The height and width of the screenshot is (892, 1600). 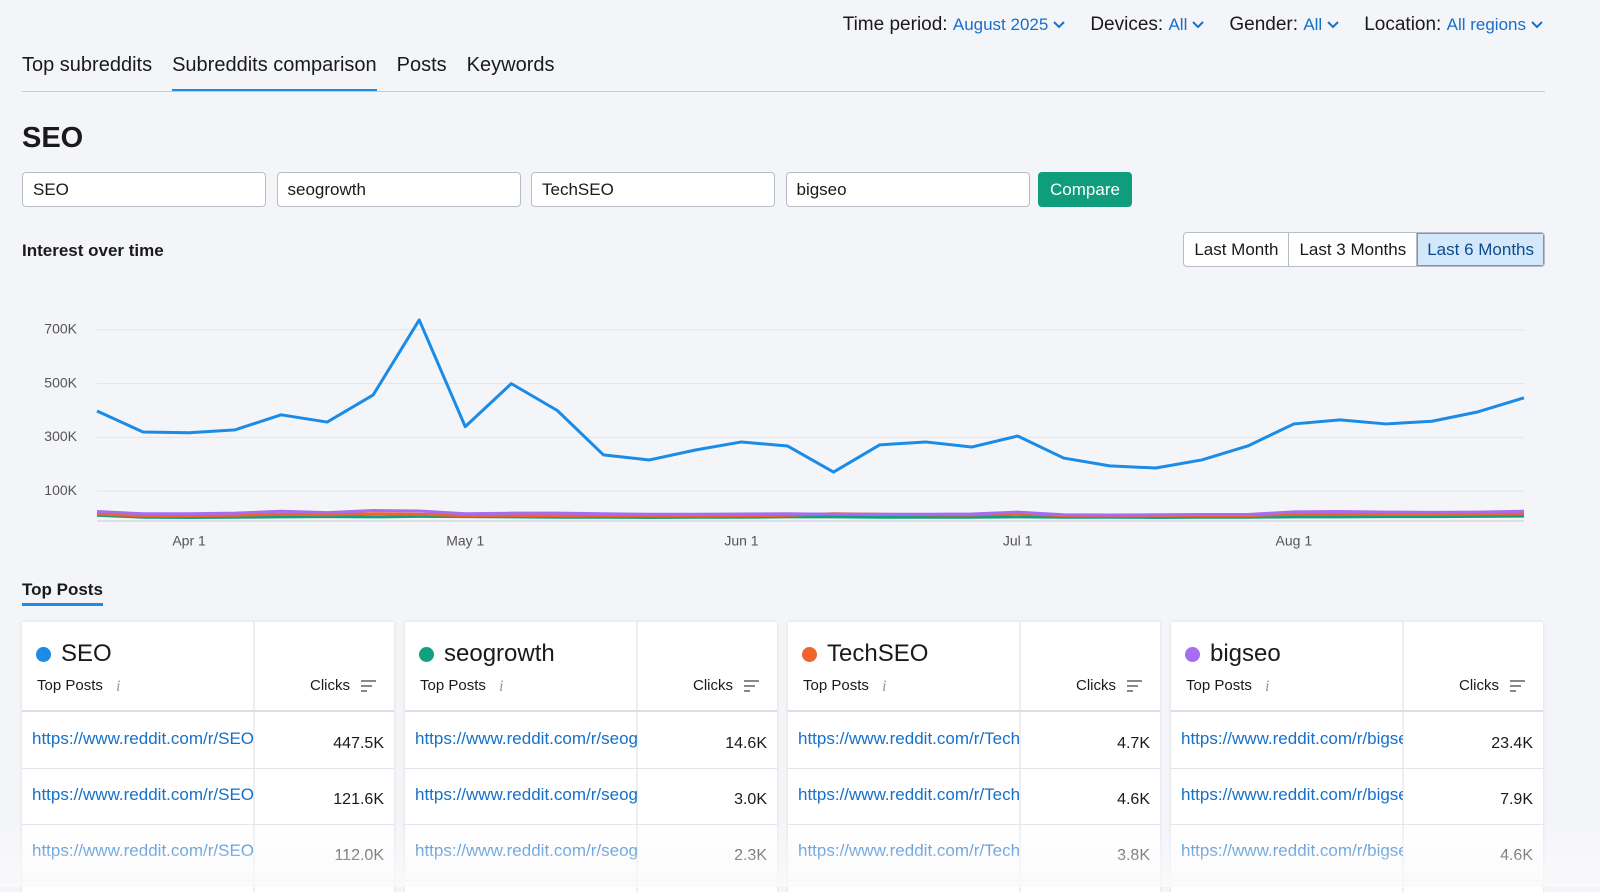 What do you see at coordinates (1236, 249) in the screenshot?
I see `range-button: Last Month` at bounding box center [1236, 249].